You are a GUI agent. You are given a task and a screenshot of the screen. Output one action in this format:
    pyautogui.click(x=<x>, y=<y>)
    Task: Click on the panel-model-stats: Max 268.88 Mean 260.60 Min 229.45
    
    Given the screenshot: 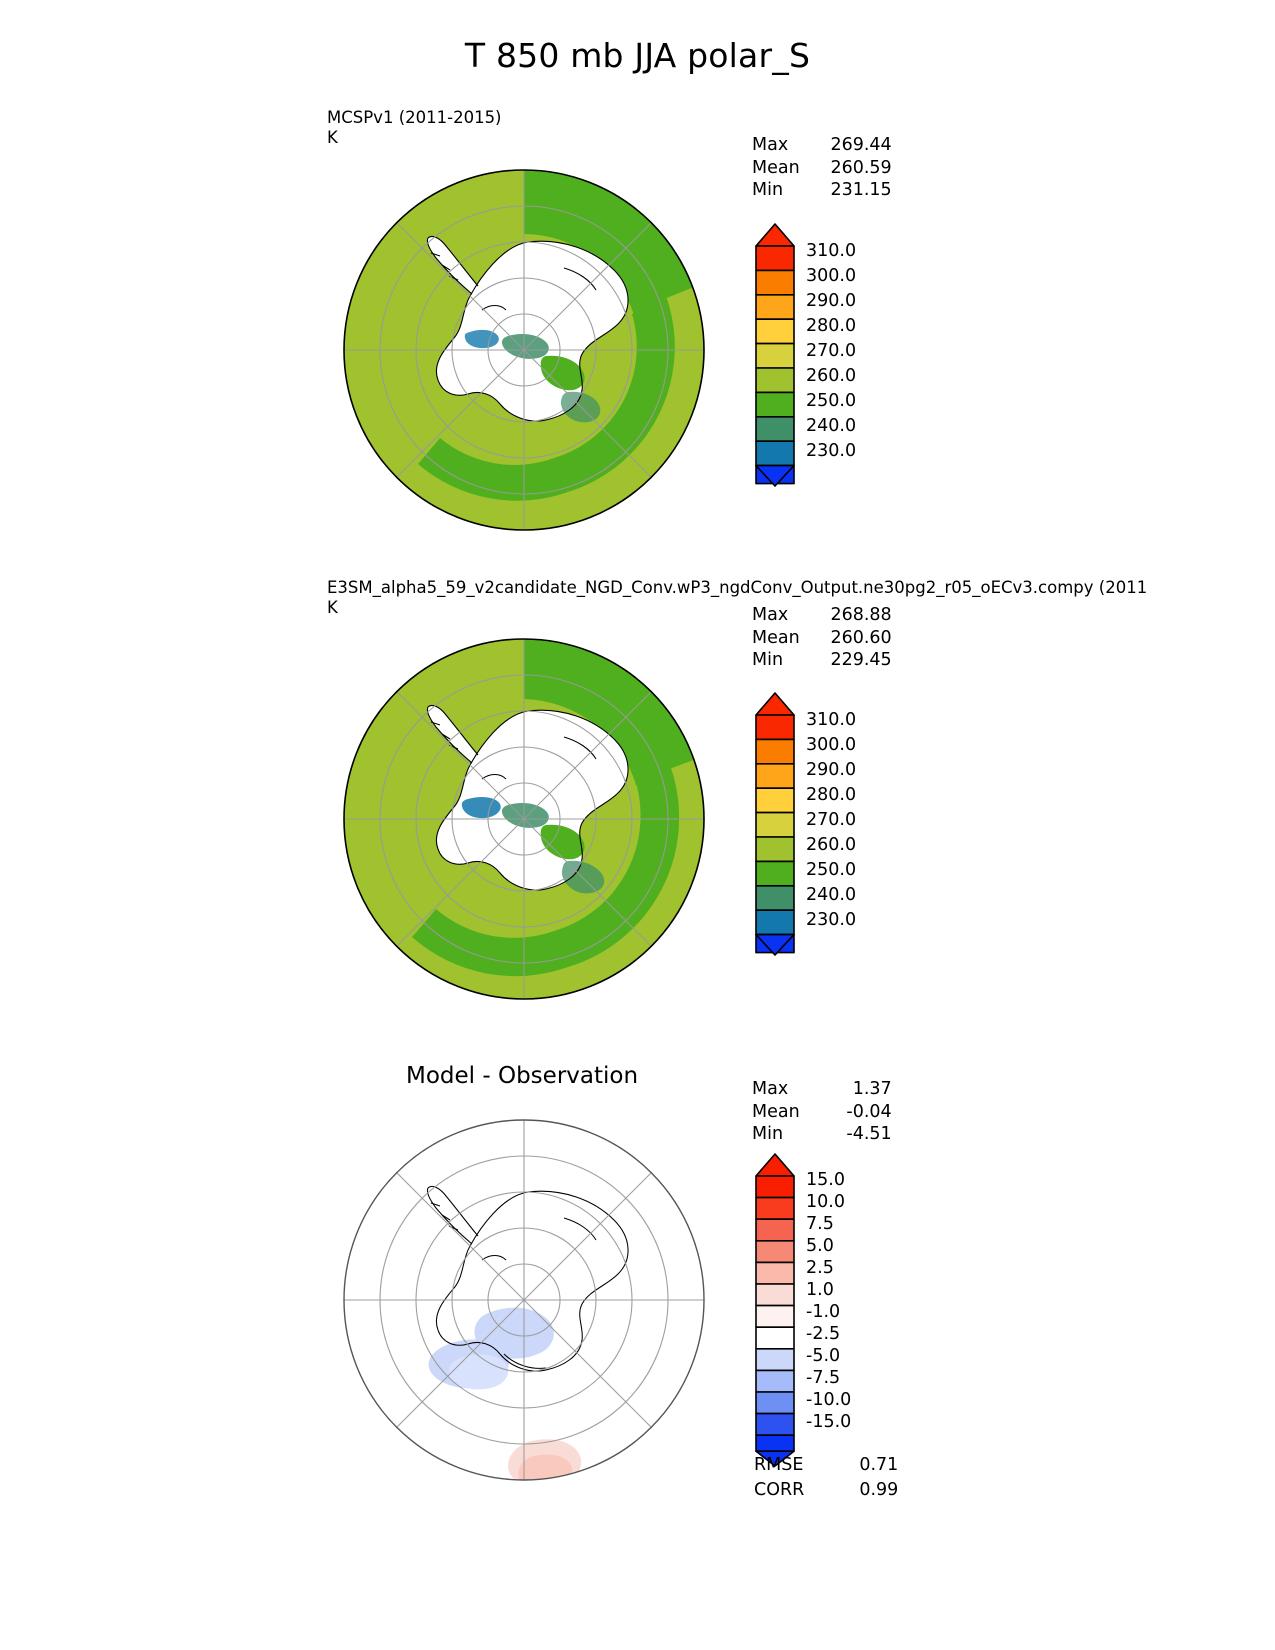 What is the action you would take?
    pyautogui.click(x=822, y=638)
    